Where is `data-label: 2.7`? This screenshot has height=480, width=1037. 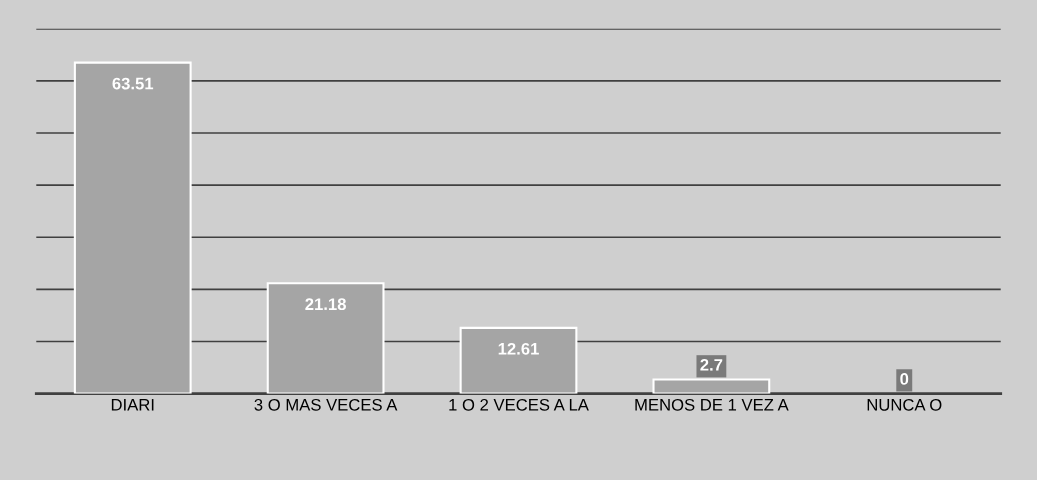
data-label: 2.7 is located at coordinates (711, 364).